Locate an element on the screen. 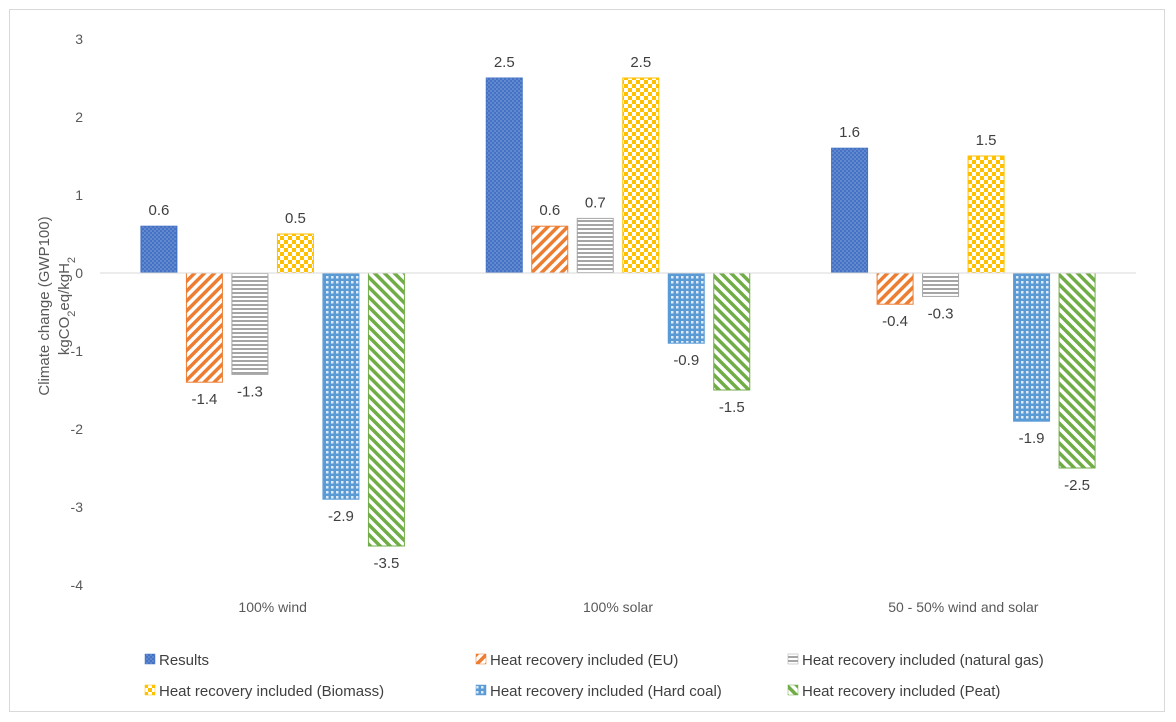  y-axis-ticks: 3 2 1 0 -1 -2 -3 -4 is located at coordinates (77, 312).